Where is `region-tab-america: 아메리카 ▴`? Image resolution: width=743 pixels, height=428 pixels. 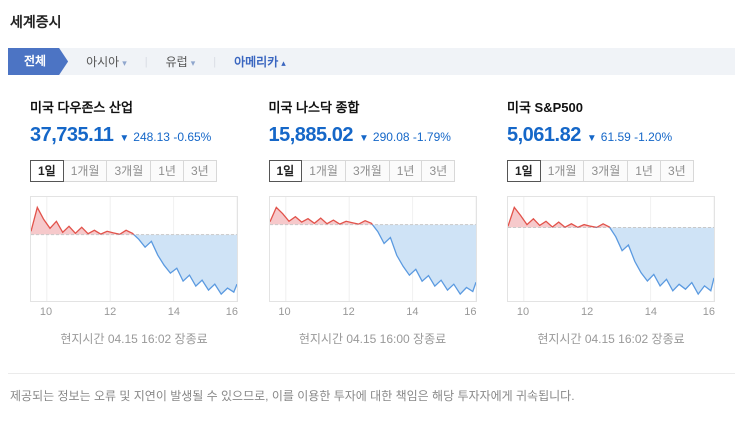
region-tab-america: 아메리카 ▴ is located at coordinates (260, 61).